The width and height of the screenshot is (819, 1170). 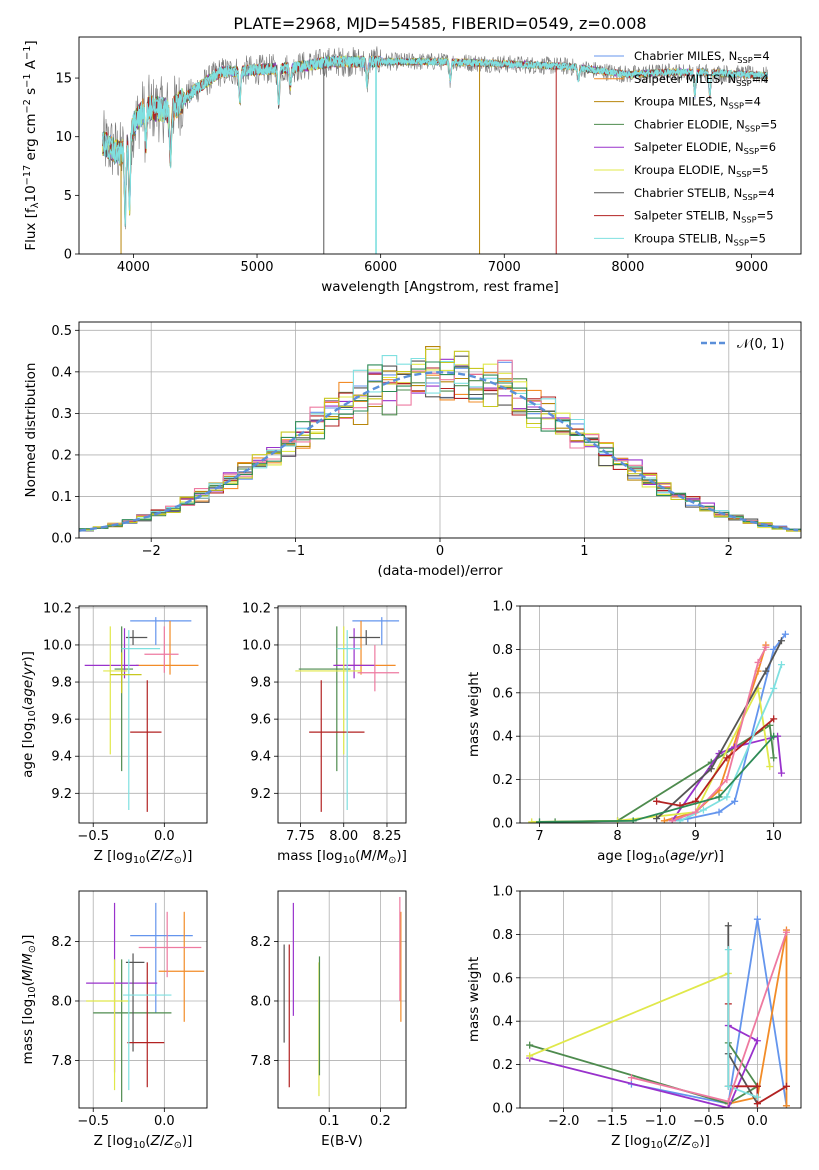 What do you see at coordinates (440, 551) in the screenshot?
I see `x-tick-label: 0` at bounding box center [440, 551].